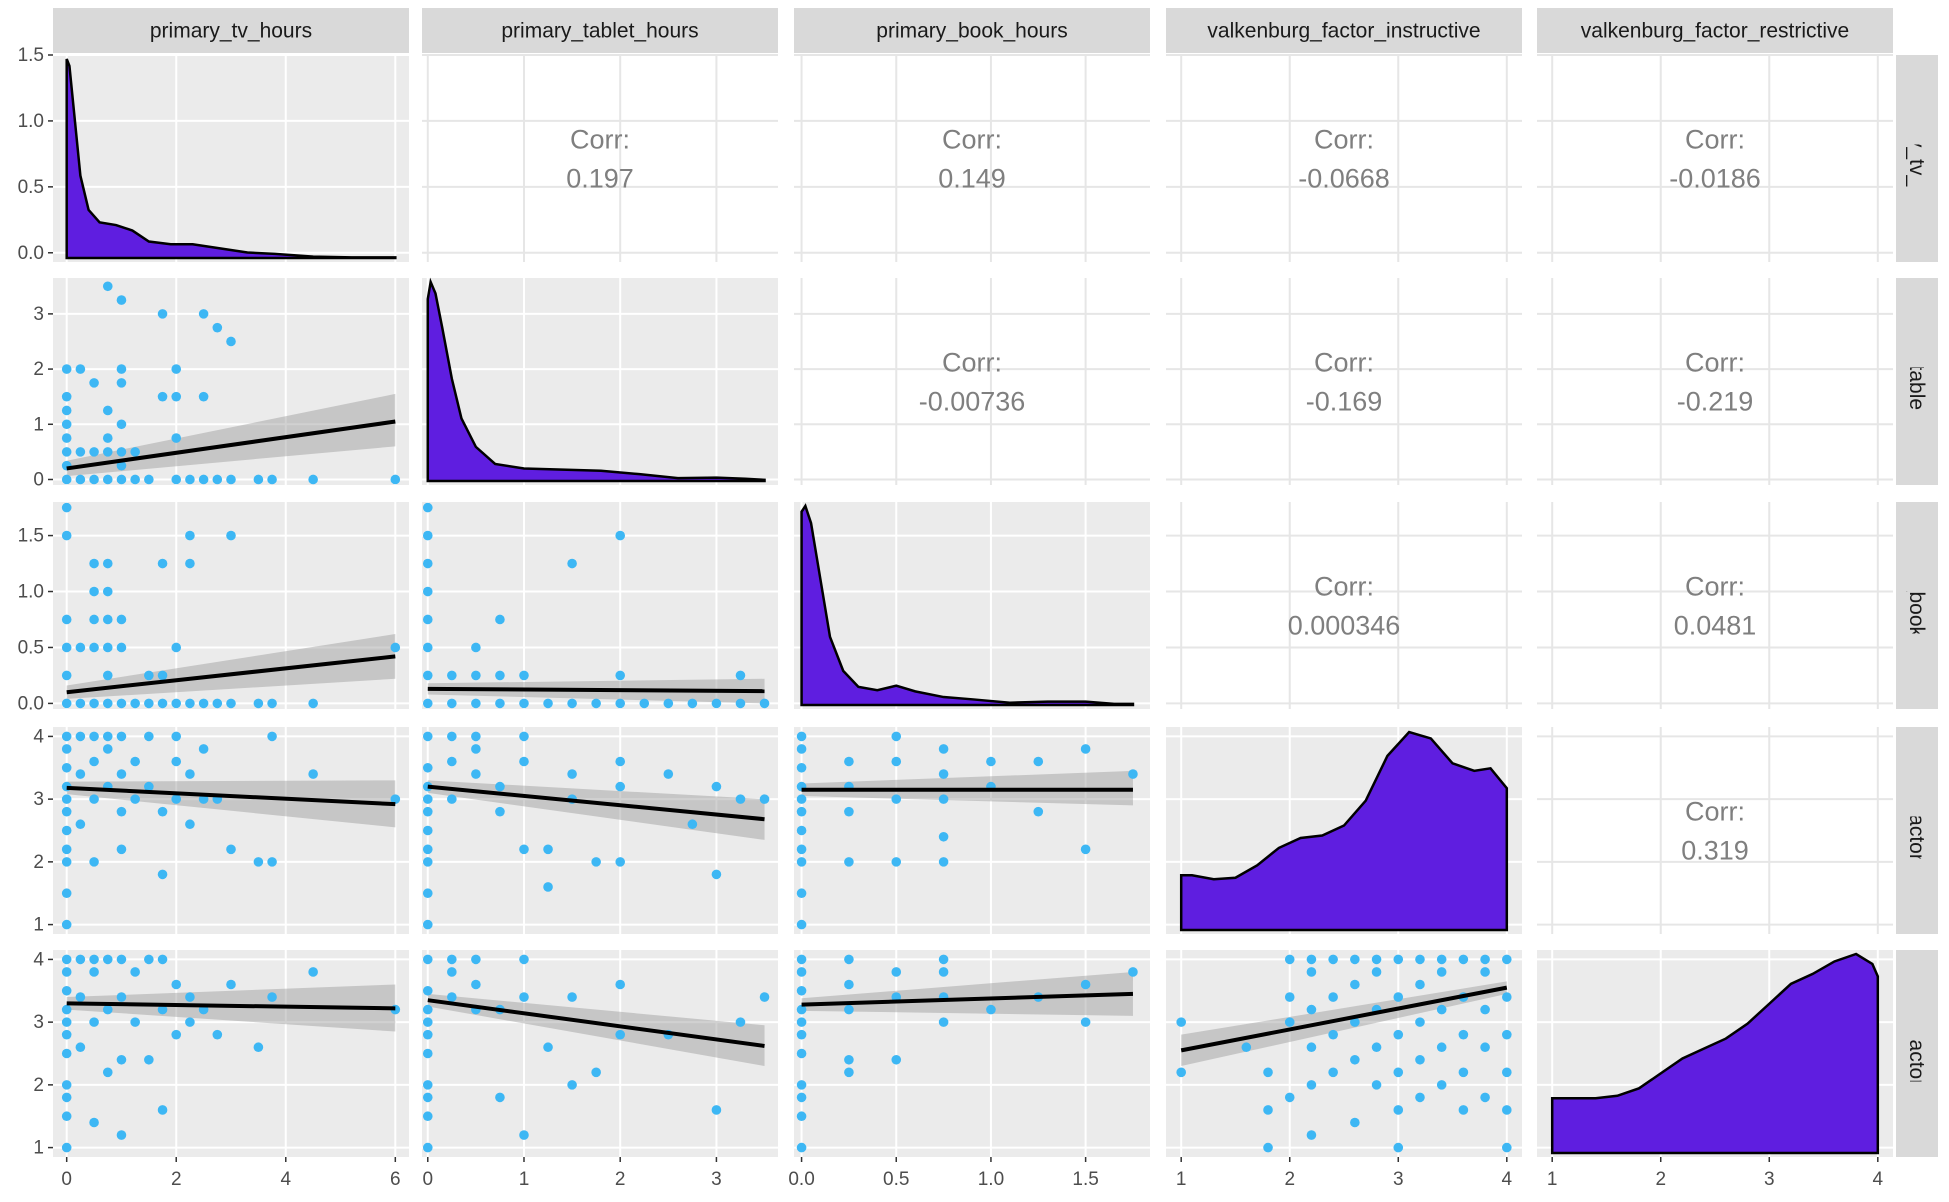 This screenshot has width=1949, height=1202. Describe the element at coordinates (896, 1179) in the screenshot. I see `x-tick-label: 0.5` at that location.